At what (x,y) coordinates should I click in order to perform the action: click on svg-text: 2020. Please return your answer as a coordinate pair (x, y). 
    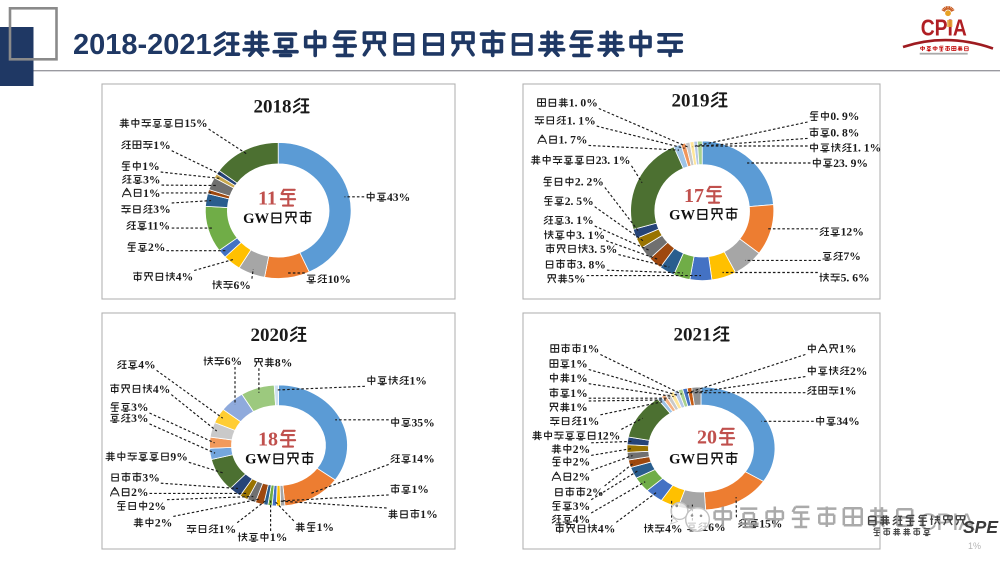
    Looking at the image, I should click on (270, 335).